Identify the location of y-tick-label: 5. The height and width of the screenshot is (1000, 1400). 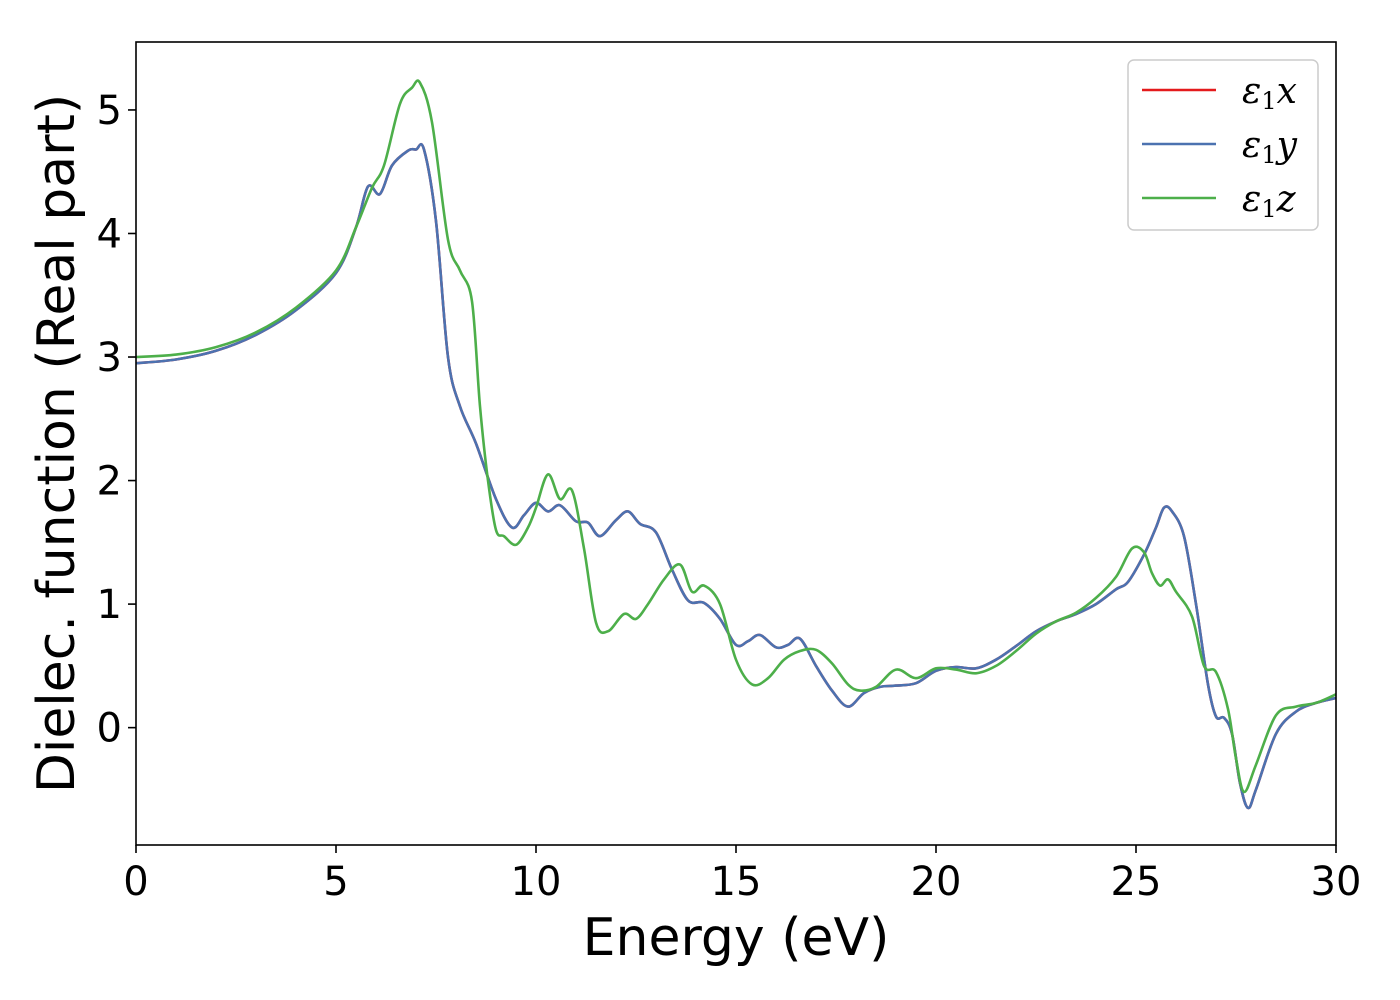
(109, 111).